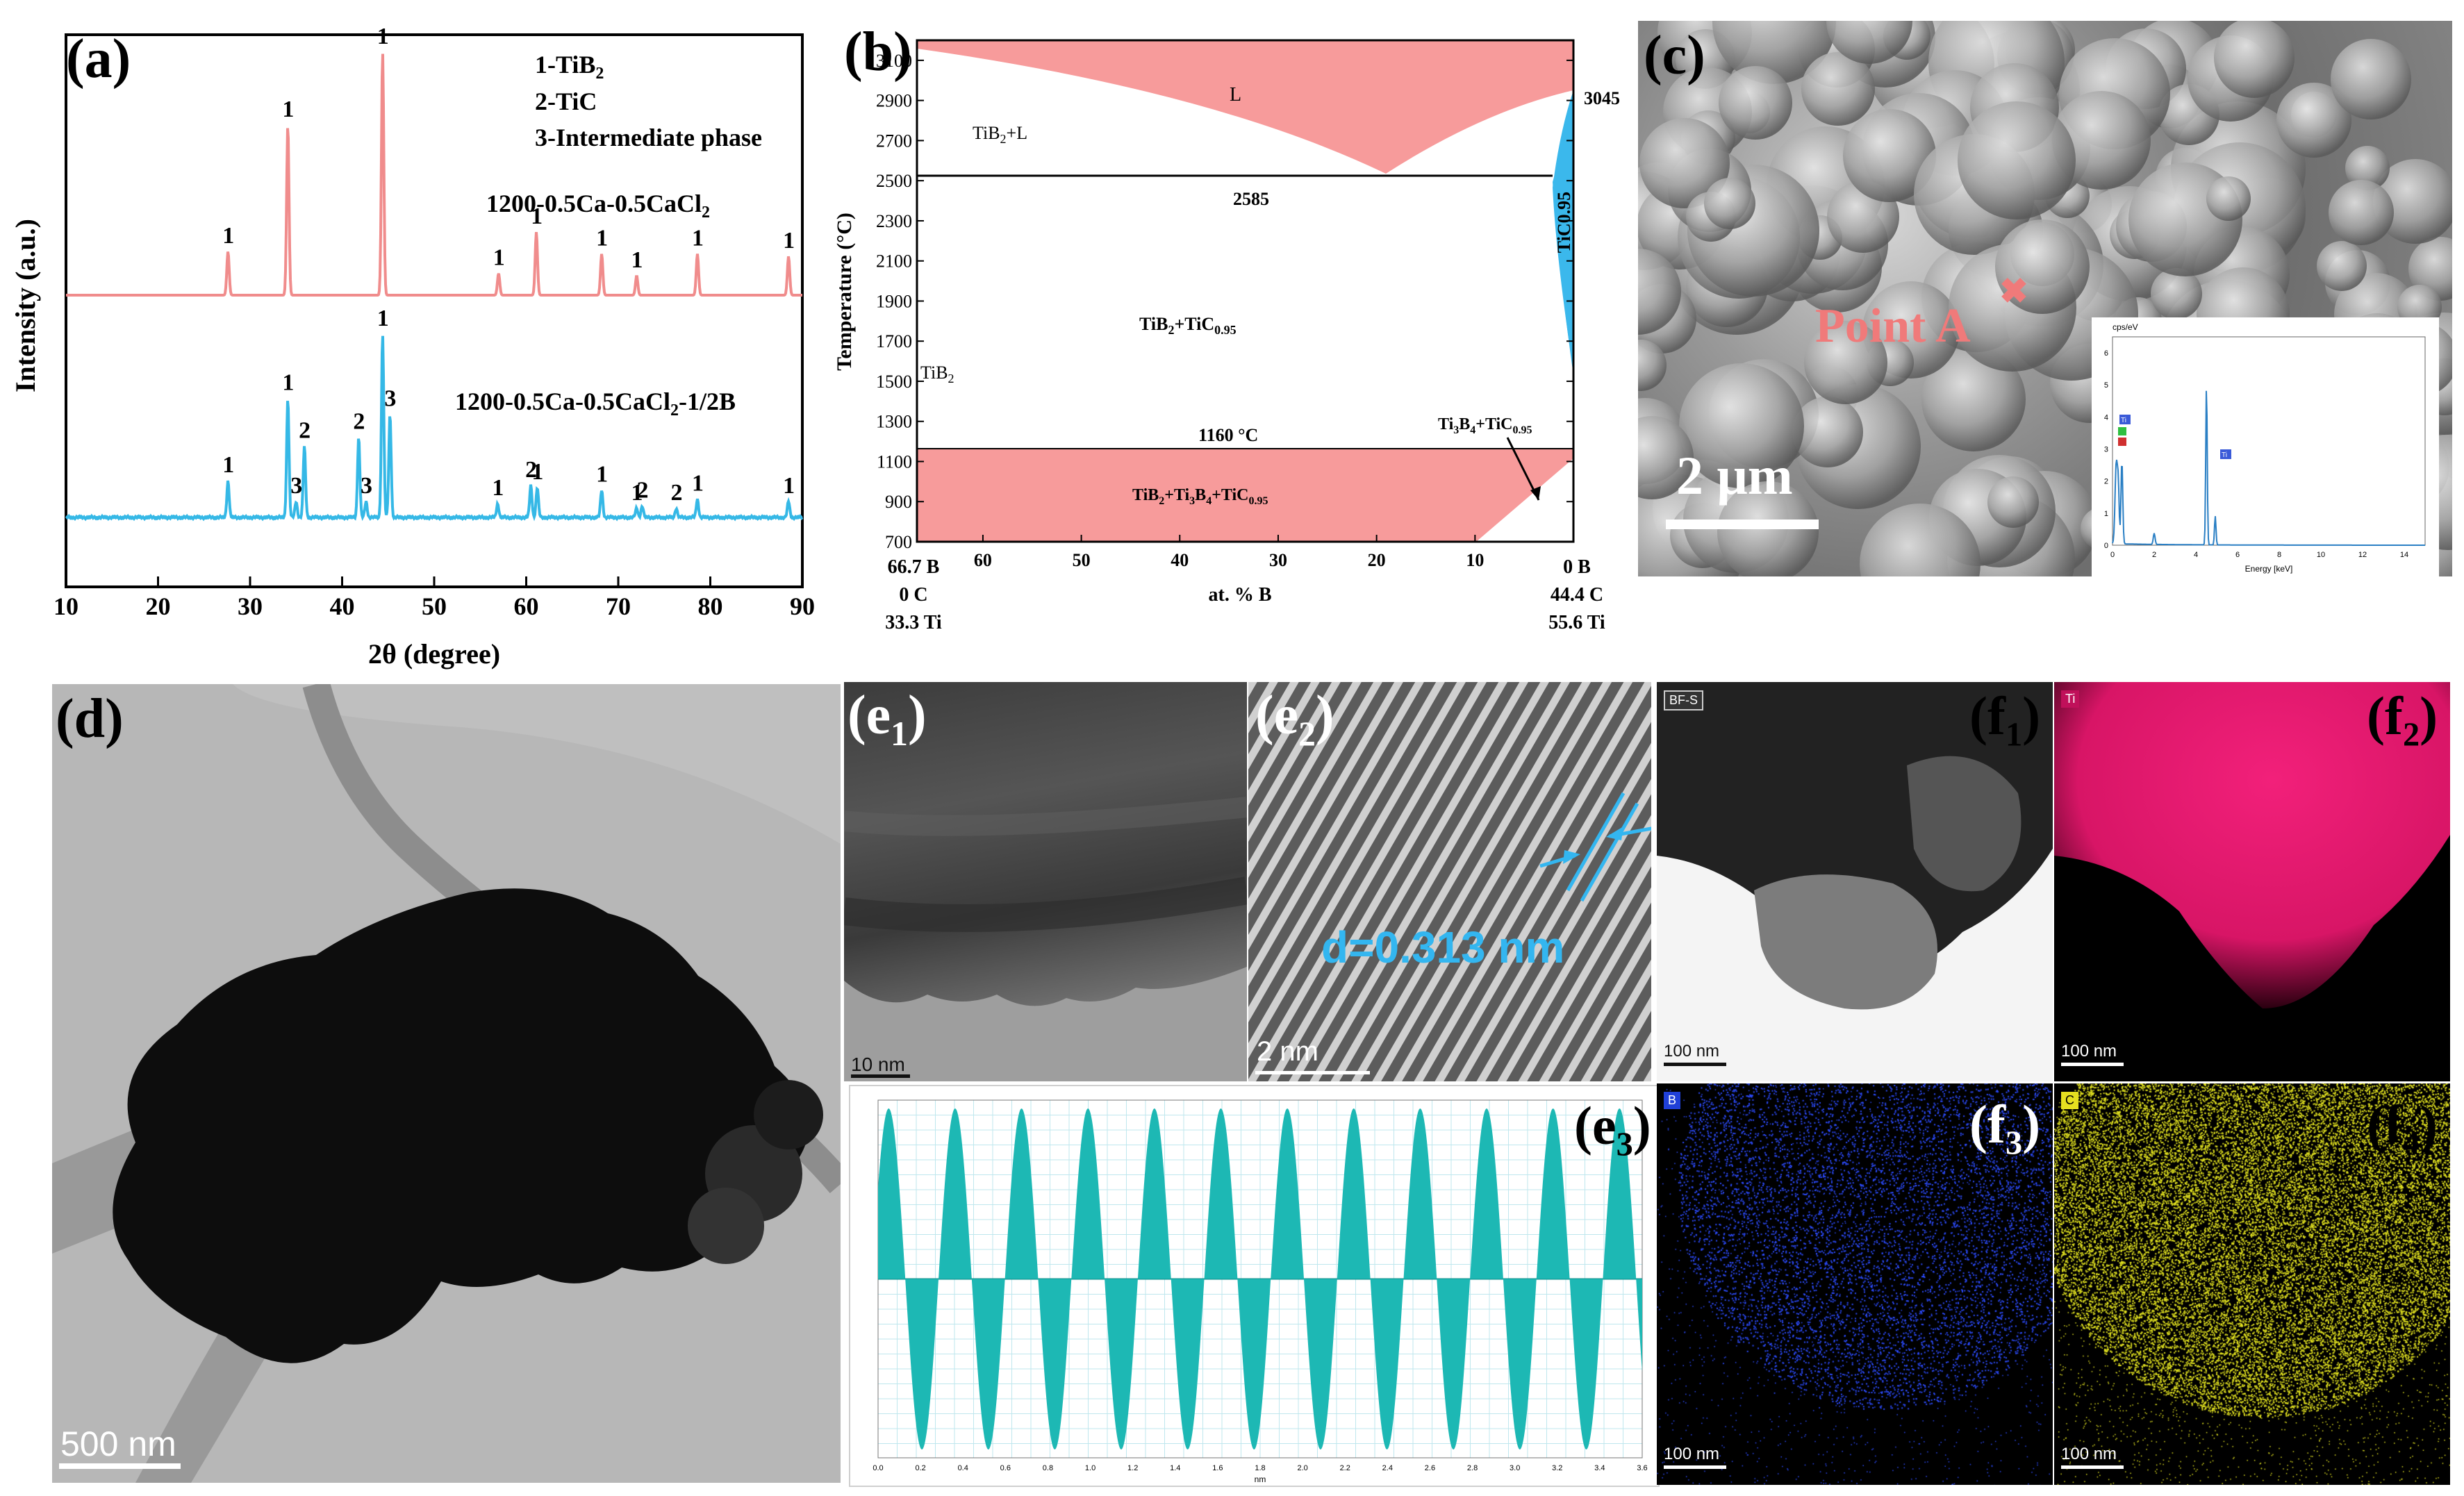 Image resolution: width=2464 pixels, height=1496 pixels. What do you see at coordinates (894, 61) in the screenshot?
I see `y-tick-label: 3100` at bounding box center [894, 61].